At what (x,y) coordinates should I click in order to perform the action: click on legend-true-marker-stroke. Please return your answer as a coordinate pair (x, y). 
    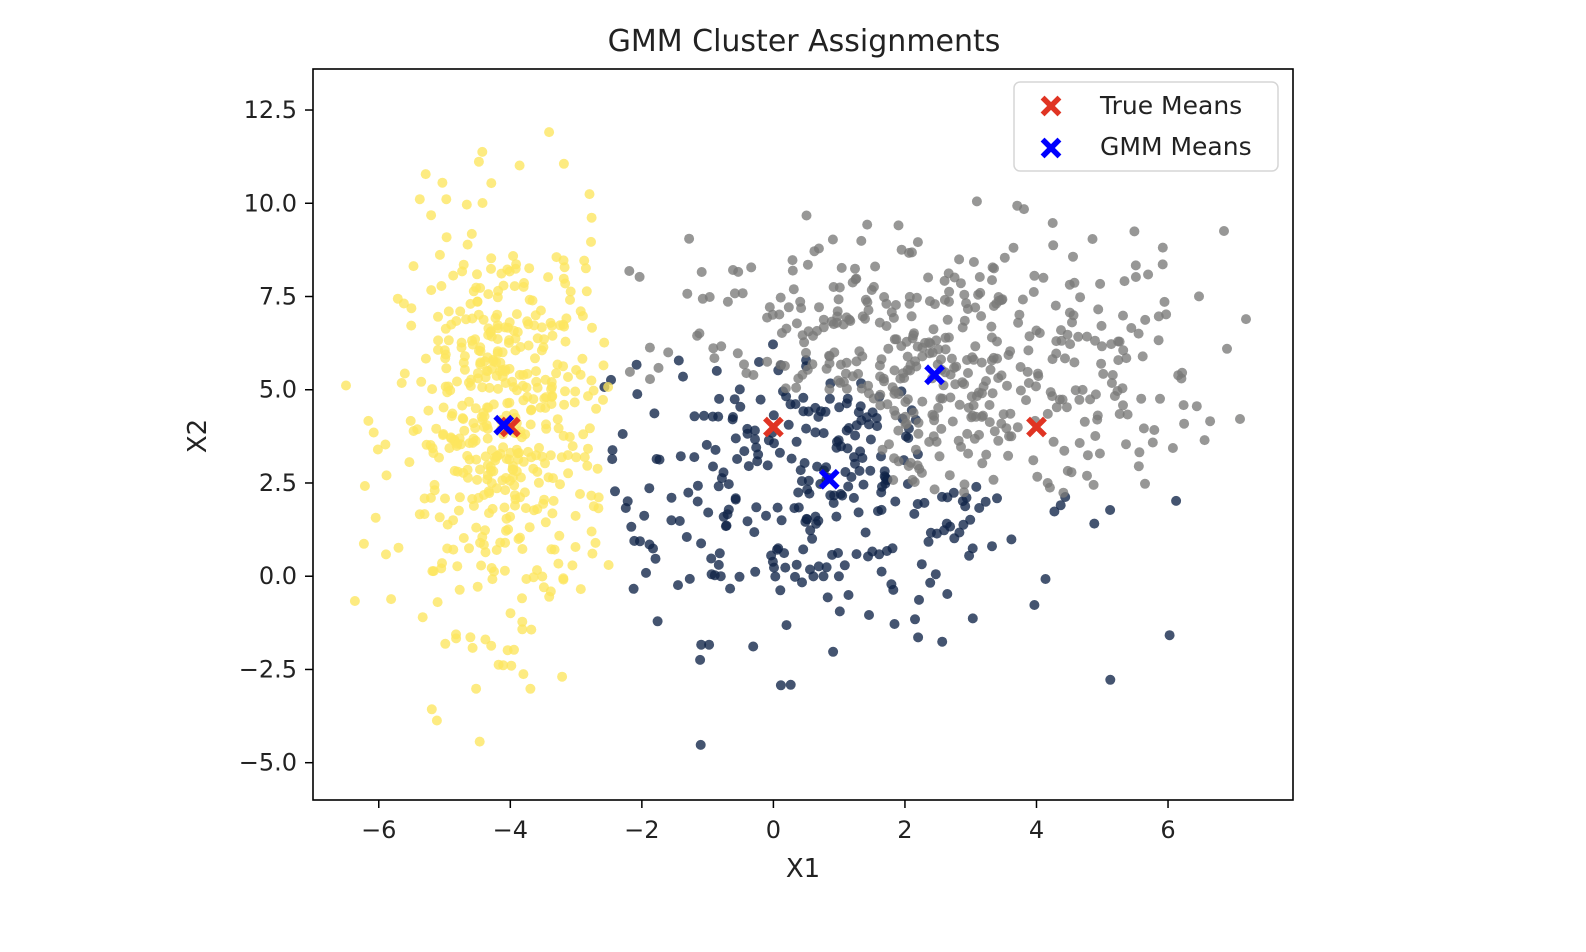
    Looking at the image, I should click on (1051, 106).